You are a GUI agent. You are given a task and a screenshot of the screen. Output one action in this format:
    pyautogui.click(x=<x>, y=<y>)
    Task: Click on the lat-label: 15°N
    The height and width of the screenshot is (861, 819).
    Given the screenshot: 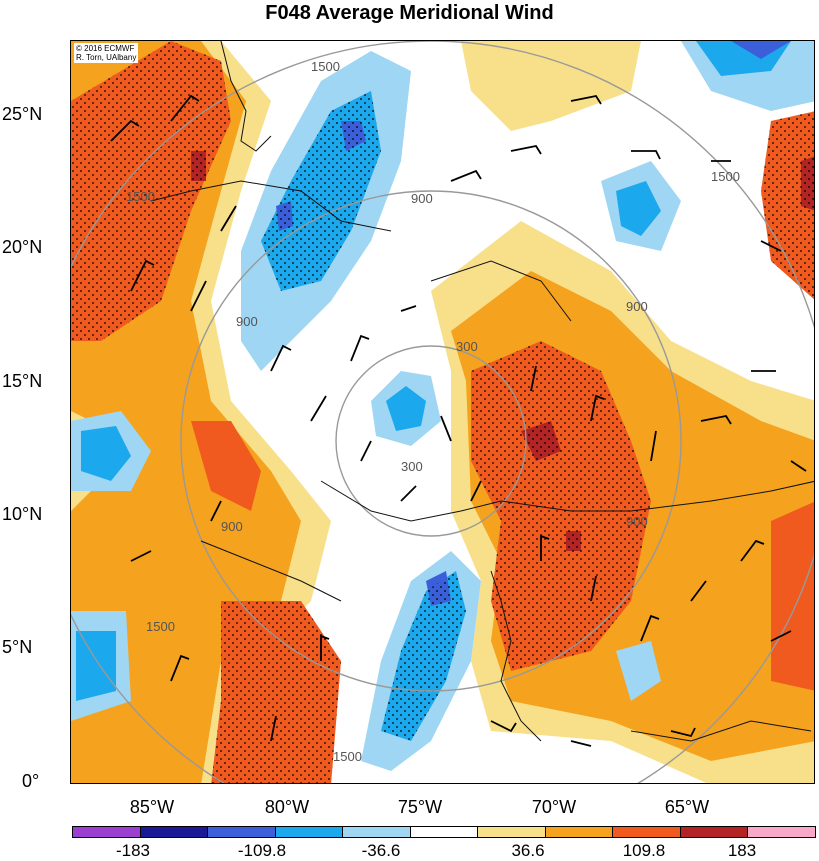 What is the action you would take?
    pyautogui.click(x=22, y=381)
    